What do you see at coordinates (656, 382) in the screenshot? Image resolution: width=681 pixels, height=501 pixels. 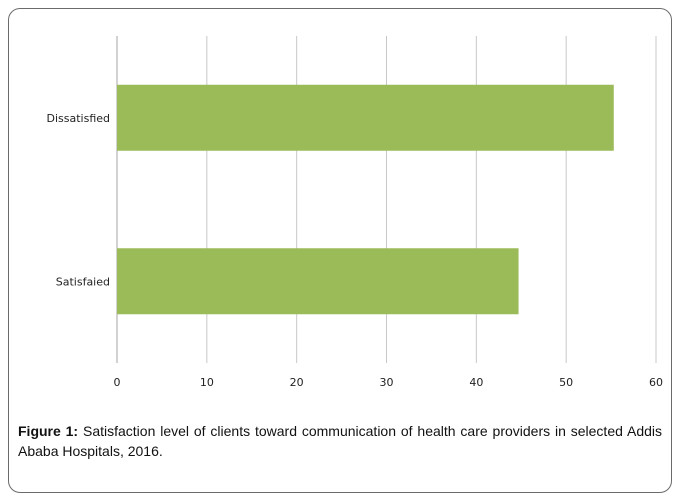 I see `x-tick-label-60: 60` at bounding box center [656, 382].